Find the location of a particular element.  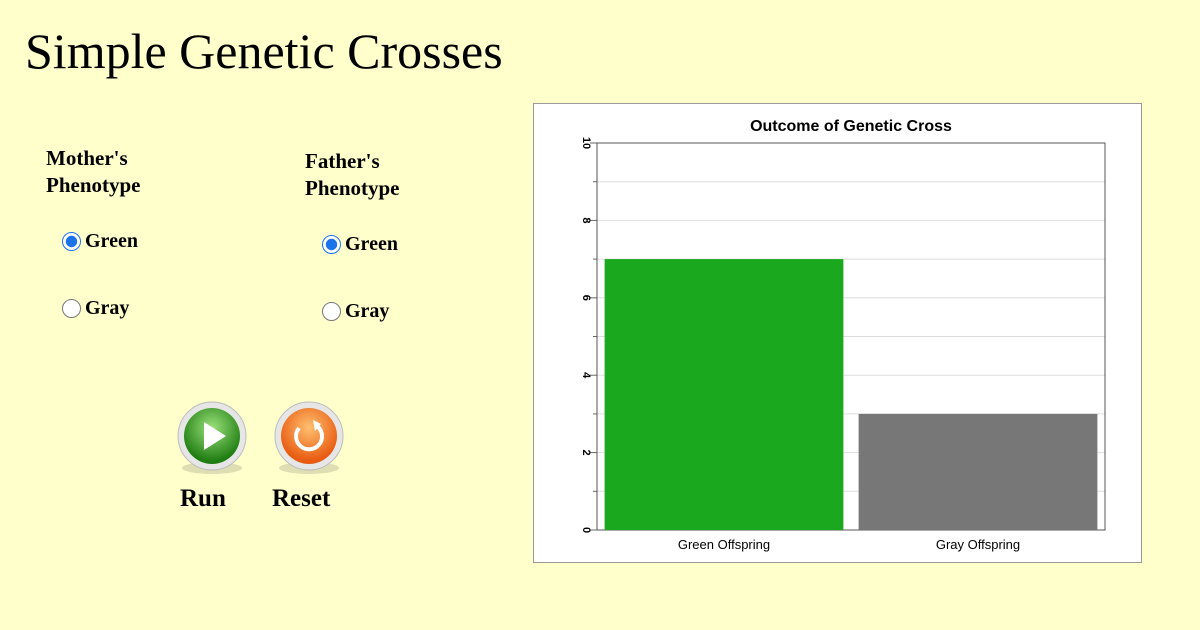

father-option: Gray is located at coordinates (355, 311).